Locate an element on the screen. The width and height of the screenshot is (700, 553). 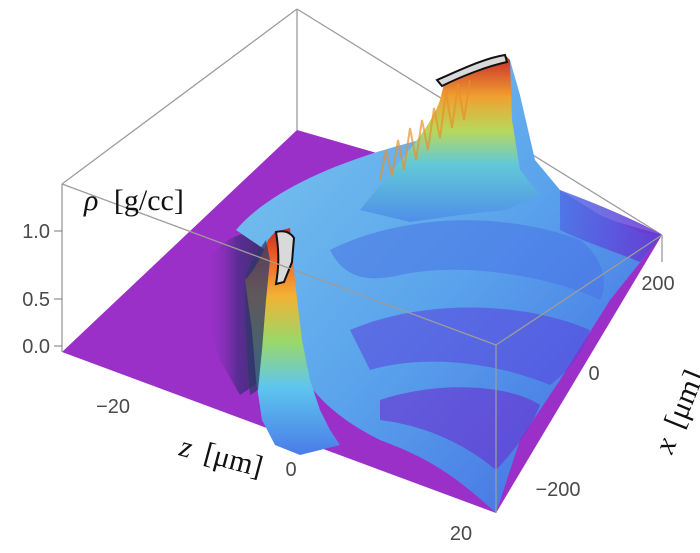
rho-axis-unit: [g/cc] is located at coordinates (149, 200).